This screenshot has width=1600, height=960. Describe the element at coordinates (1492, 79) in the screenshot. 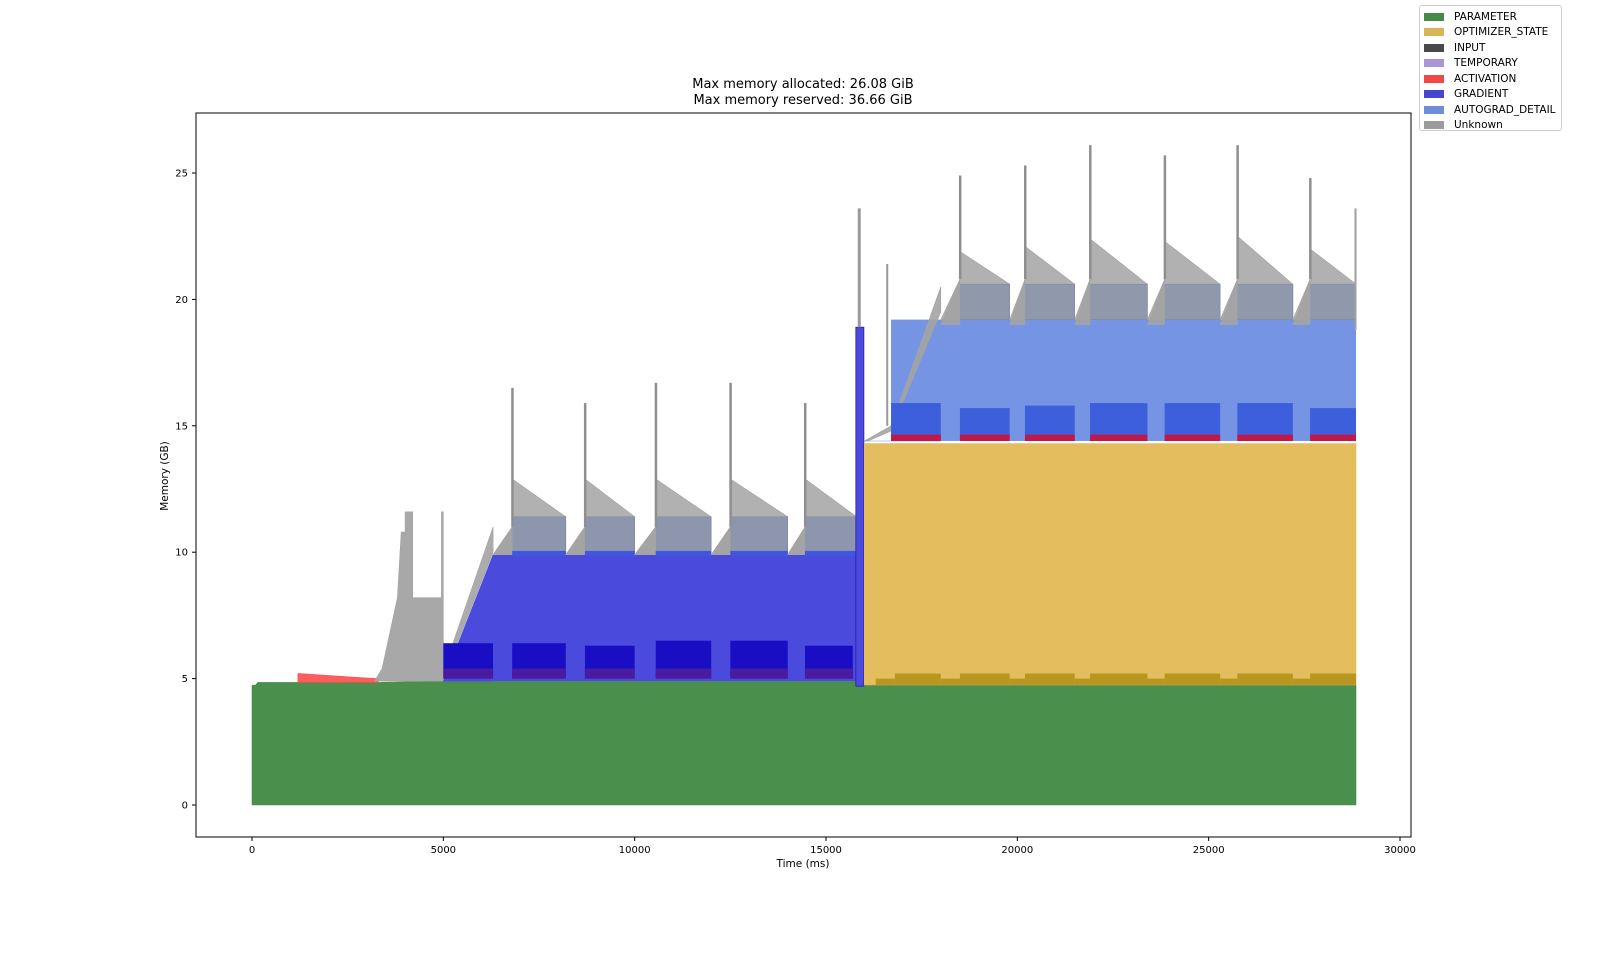

I see `legend-item-activation: ACTIVATION` at that location.